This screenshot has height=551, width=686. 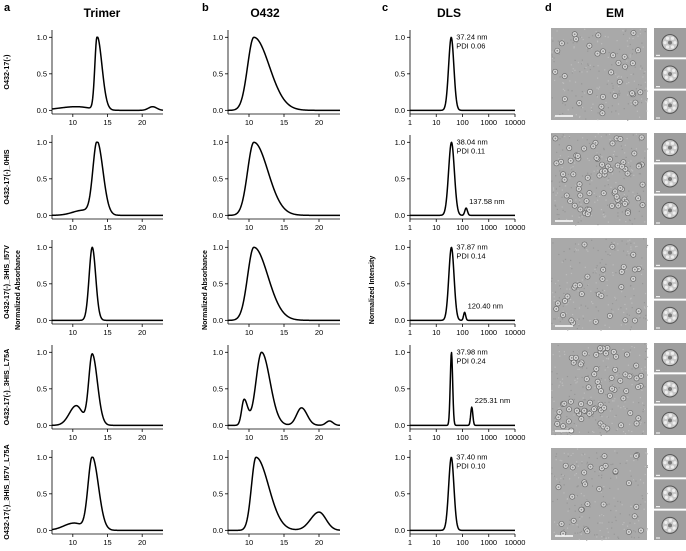 I want to click on dls-xtick-label-5-4: 10000, so click(x=515, y=542).